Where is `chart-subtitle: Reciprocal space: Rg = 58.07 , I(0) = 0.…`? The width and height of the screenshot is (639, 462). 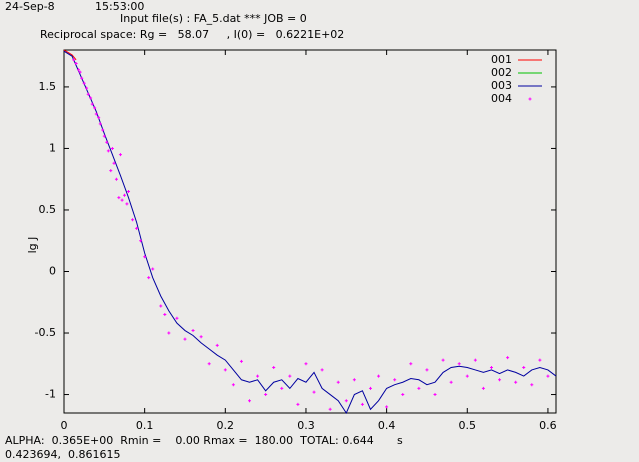 chart-subtitle: Reciprocal space: Rg = 58.07 , I(0) = 0.… is located at coordinates (192, 34).